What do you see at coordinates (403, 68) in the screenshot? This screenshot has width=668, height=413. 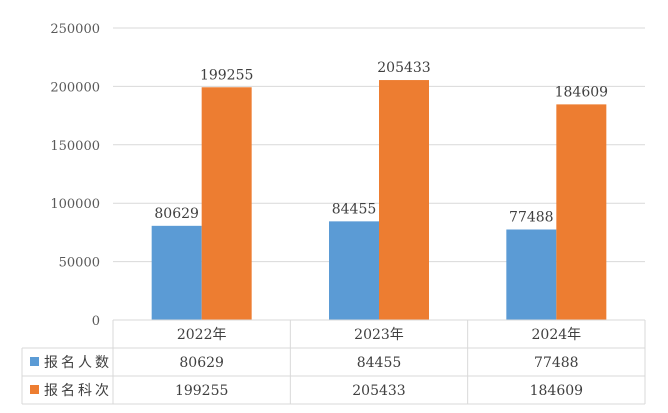 I see `data-label: 205433` at bounding box center [403, 68].